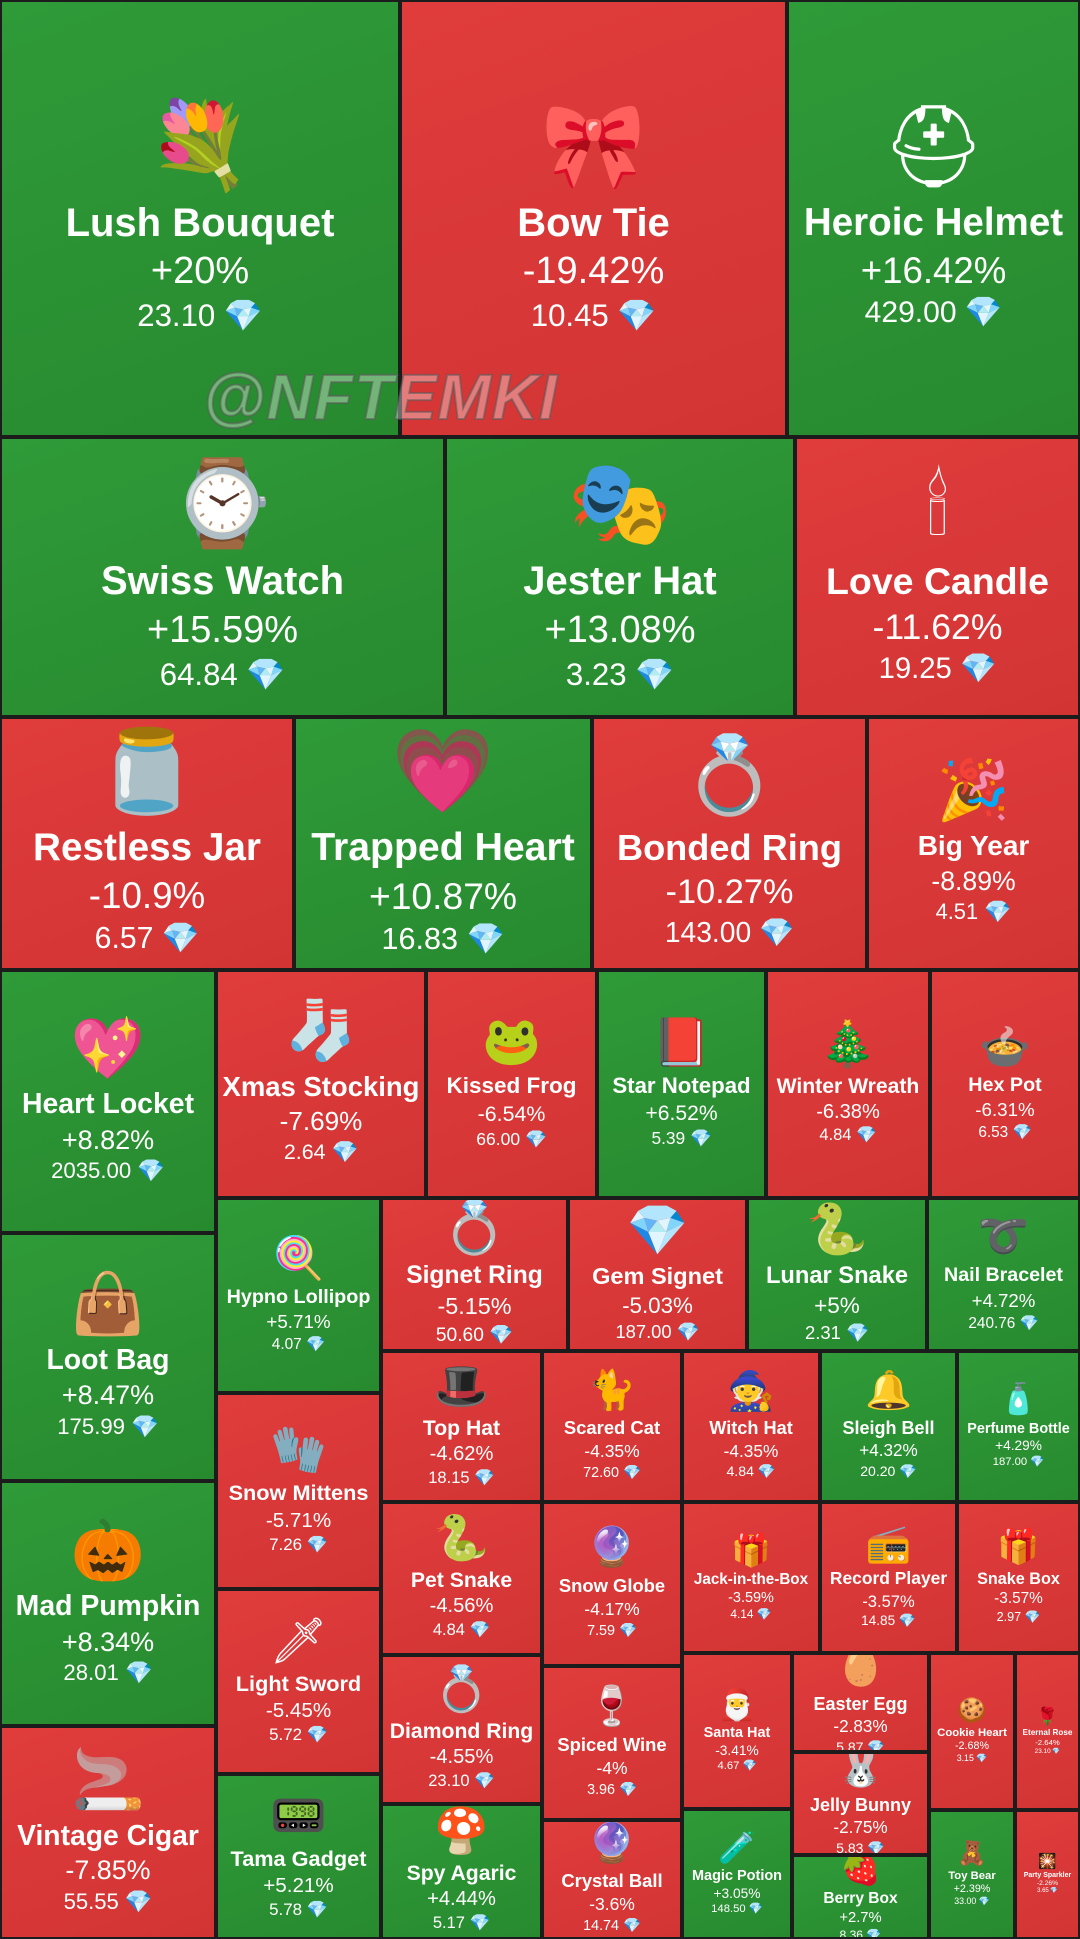 This screenshot has width=1080, height=1939. Describe the element at coordinates (888, 1577) in the screenshot. I see `treemap-tile-record-player: 📻 Record Player -3.57% 14.85 💎` at that location.